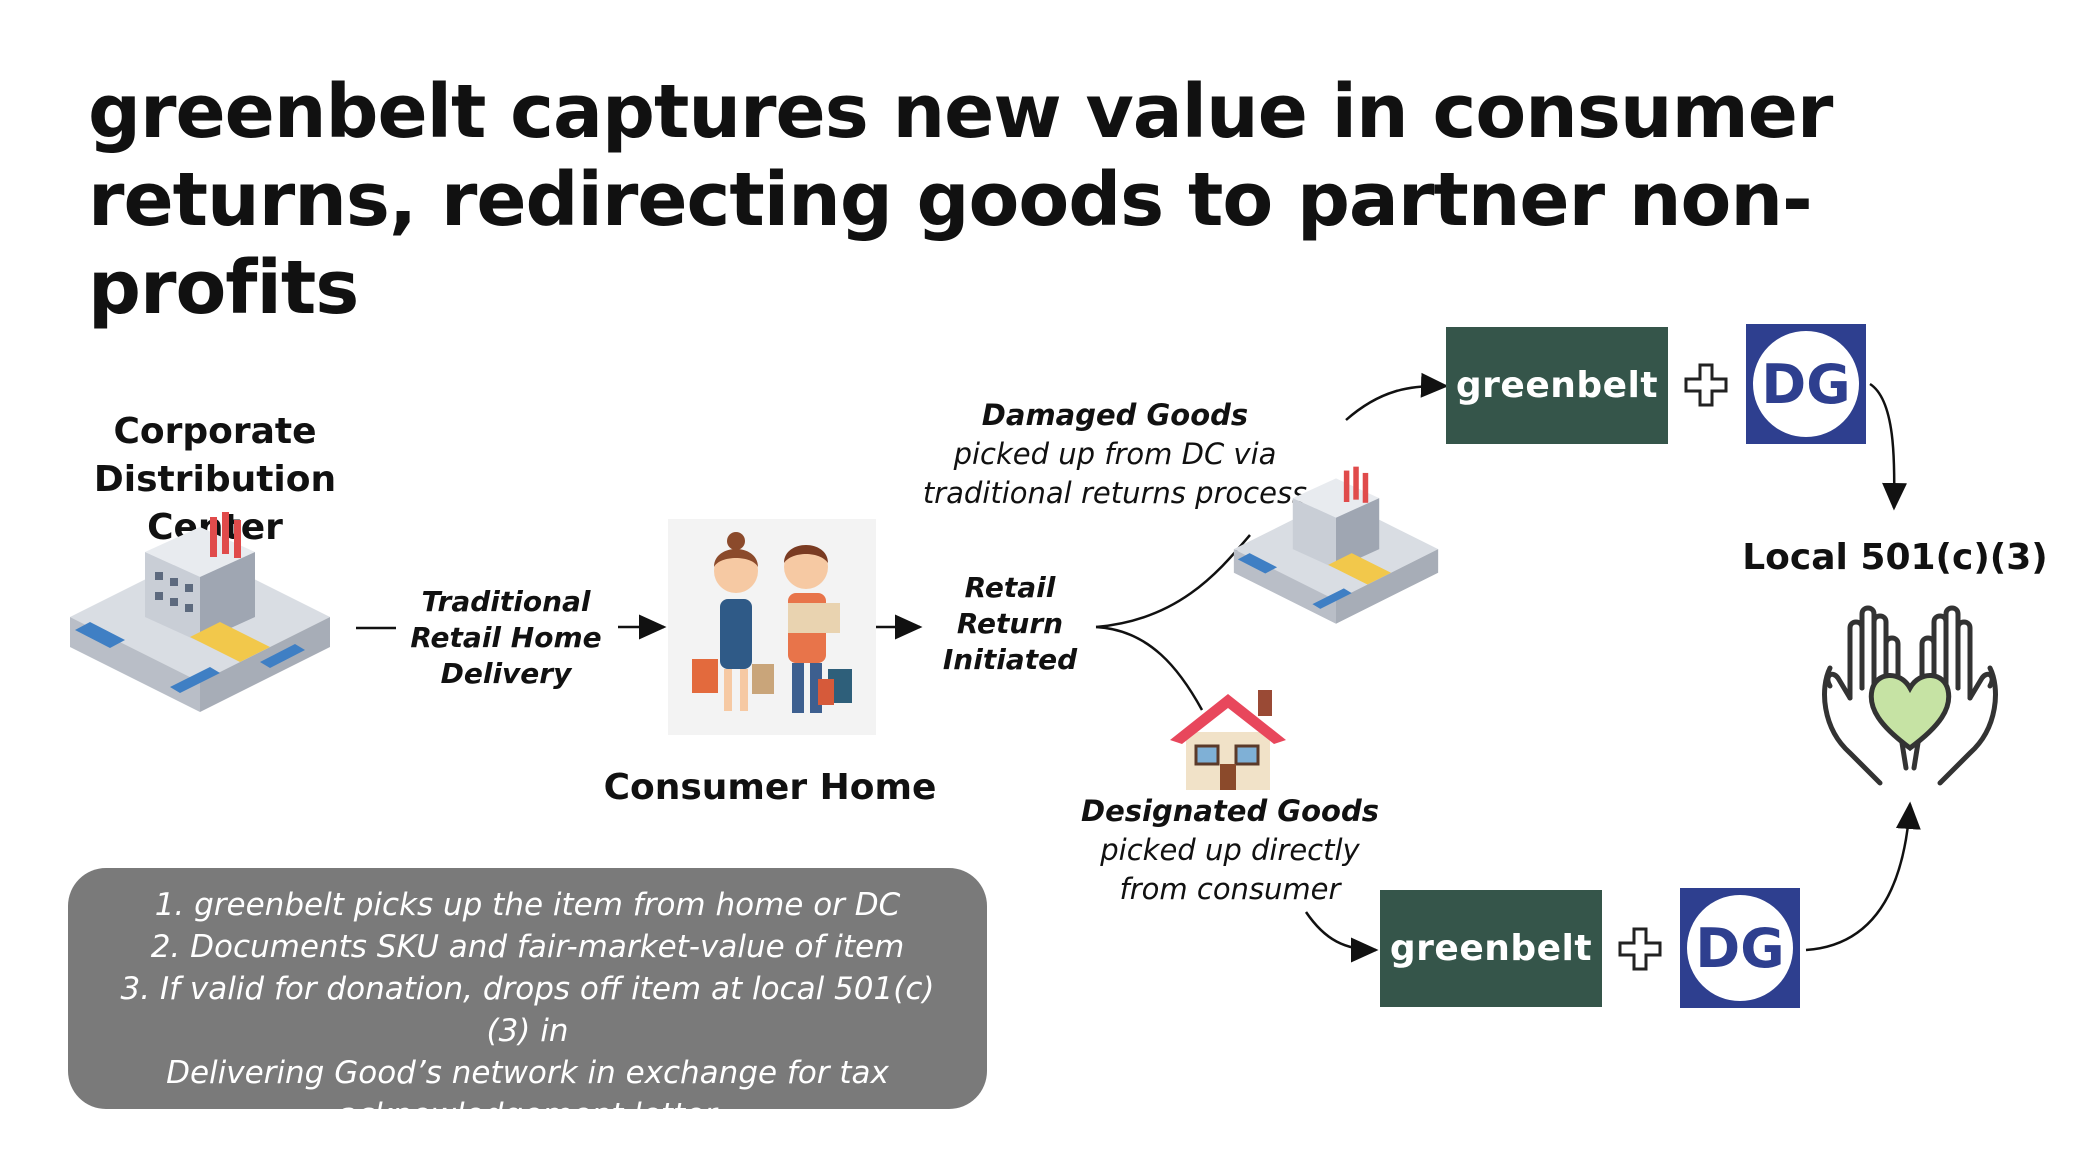 The image size is (2086, 1160). I want to click on return-label-line-2: Return, so click(1010, 623).